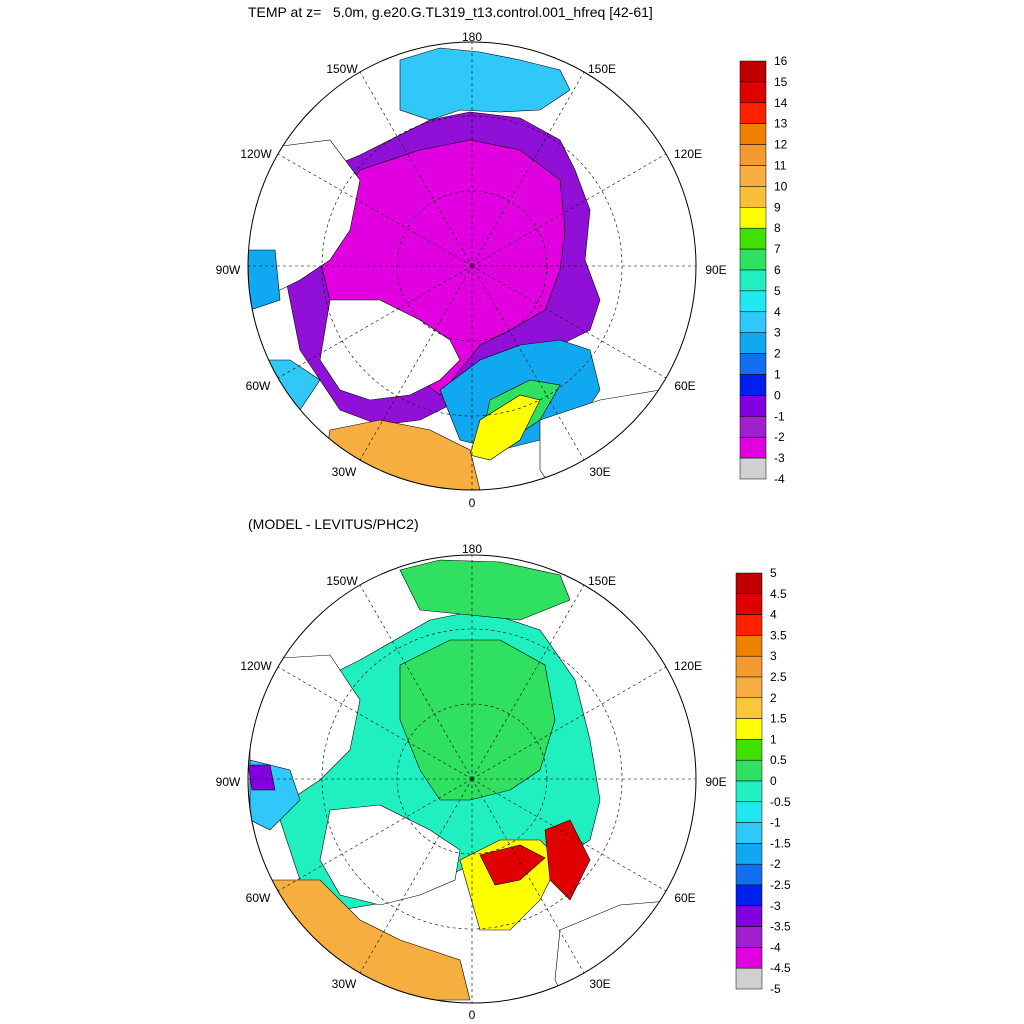  I want to click on bottom-lon-label-90e: 90E, so click(715, 782).